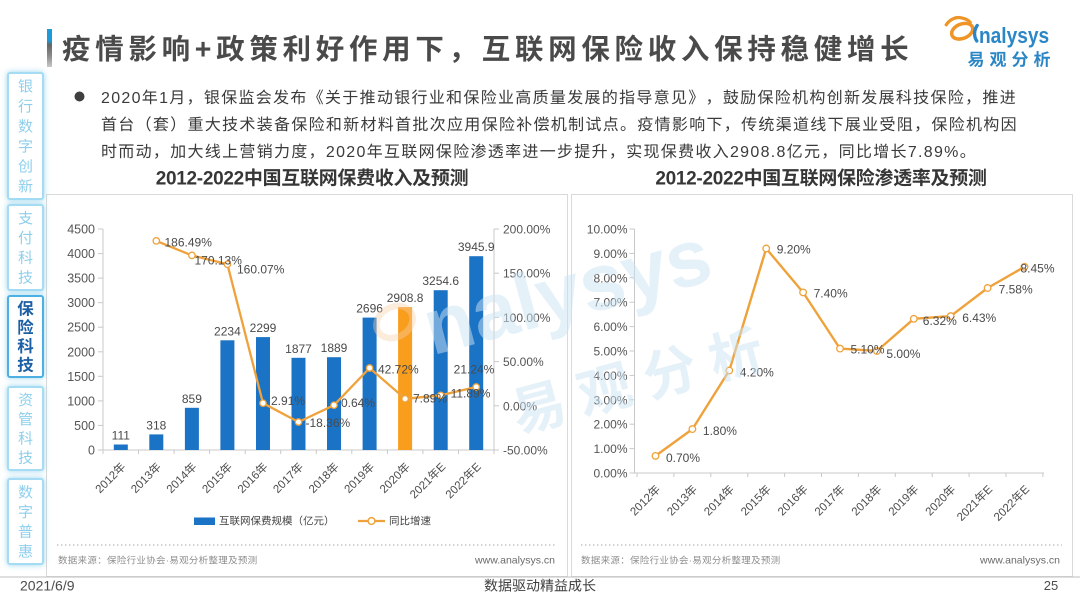  What do you see at coordinates (610, 303) in the screenshot?
I see `svg-text: 7.00%` at bounding box center [610, 303].